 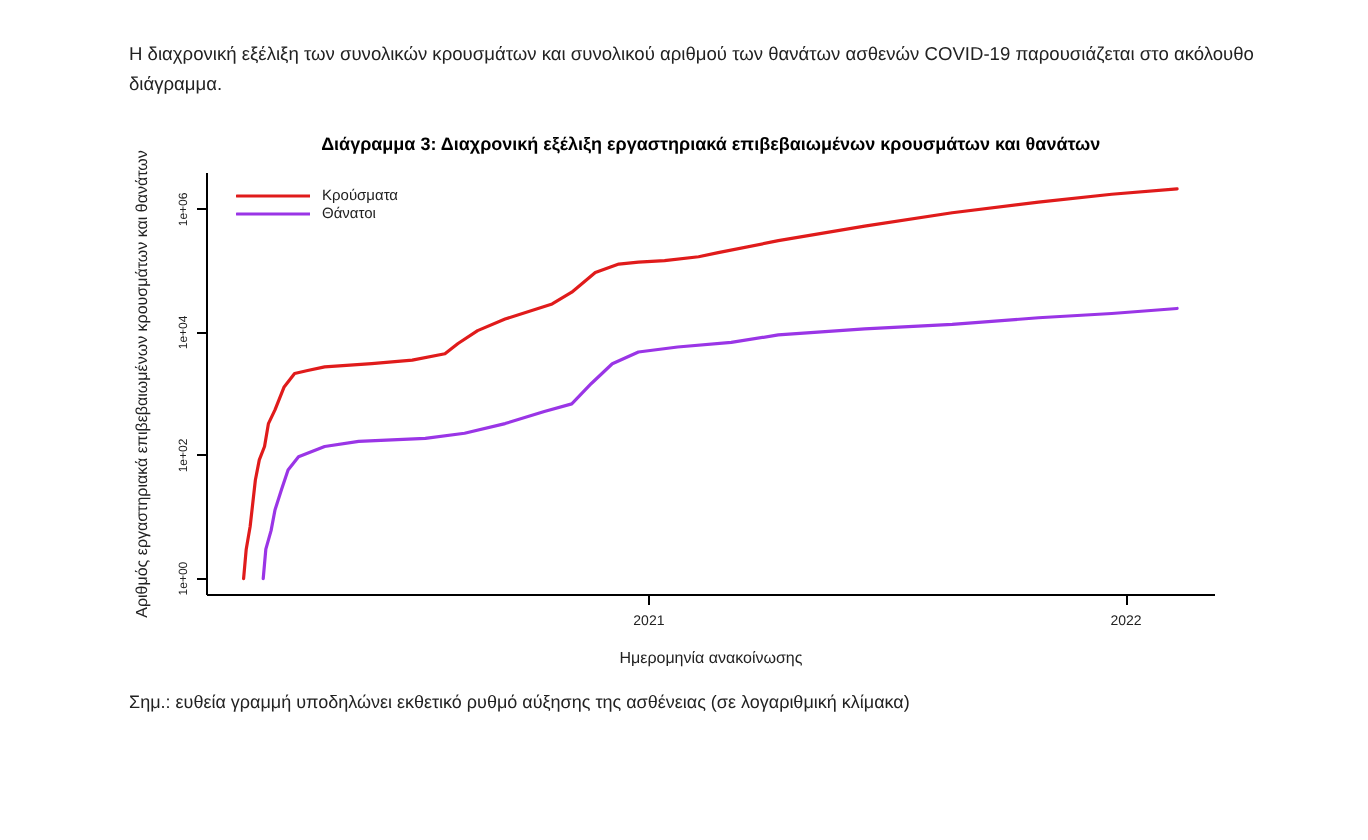 What do you see at coordinates (142, 384) in the screenshot?
I see `y-axis-title: Αριθμός εργαστηριακά επιβεβαιωμένων κρουσμάτων και θανάτων` at bounding box center [142, 384].